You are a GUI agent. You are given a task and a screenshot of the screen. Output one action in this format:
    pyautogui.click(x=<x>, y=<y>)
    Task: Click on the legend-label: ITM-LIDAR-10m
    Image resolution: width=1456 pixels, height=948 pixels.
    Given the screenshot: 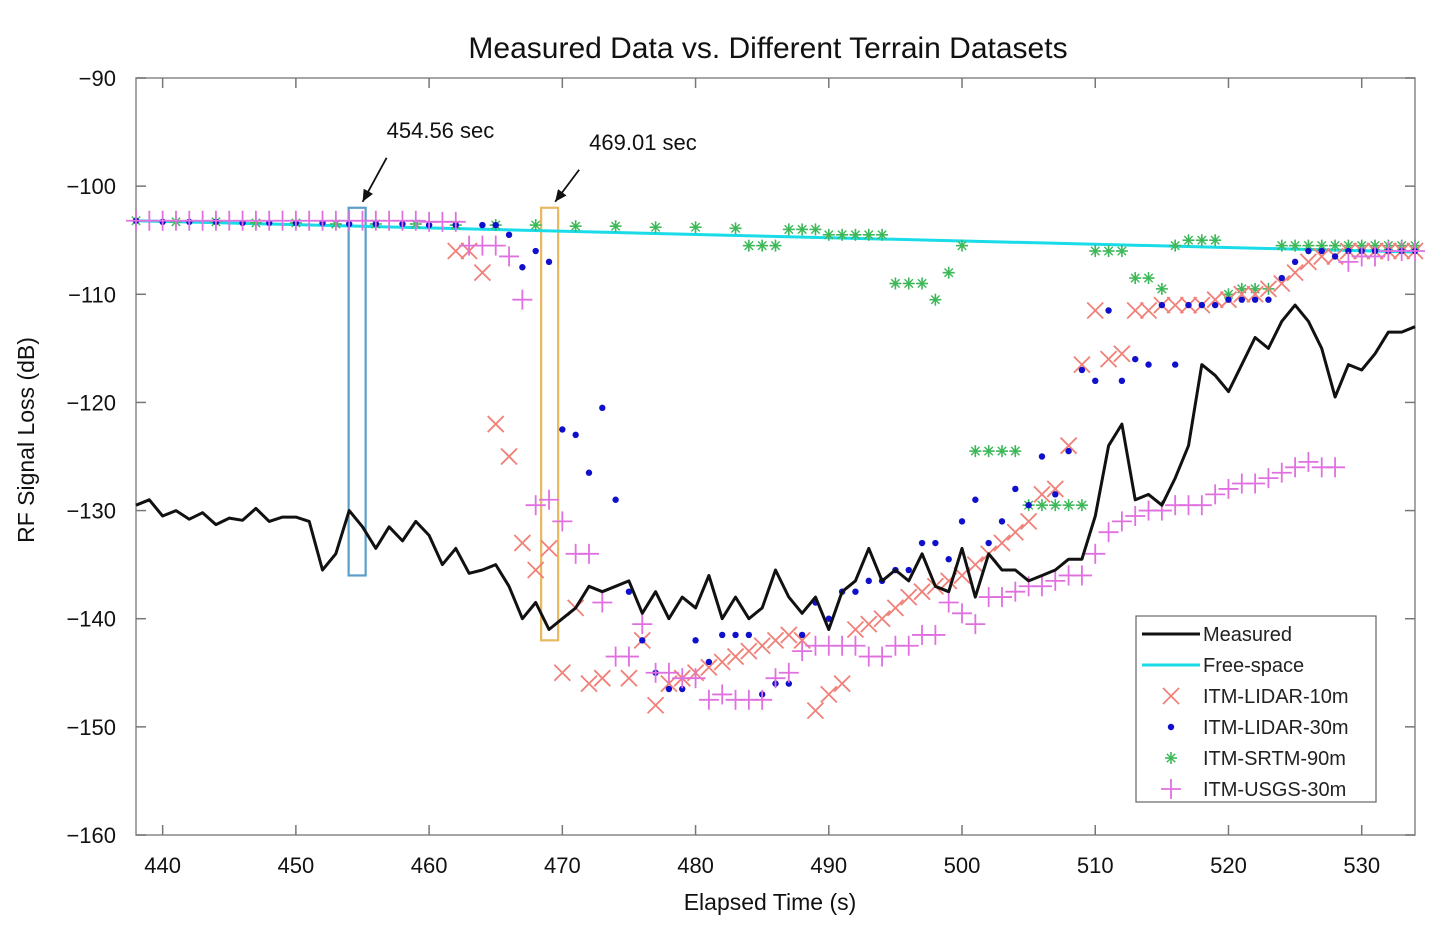 What is the action you would take?
    pyautogui.click(x=1276, y=697)
    